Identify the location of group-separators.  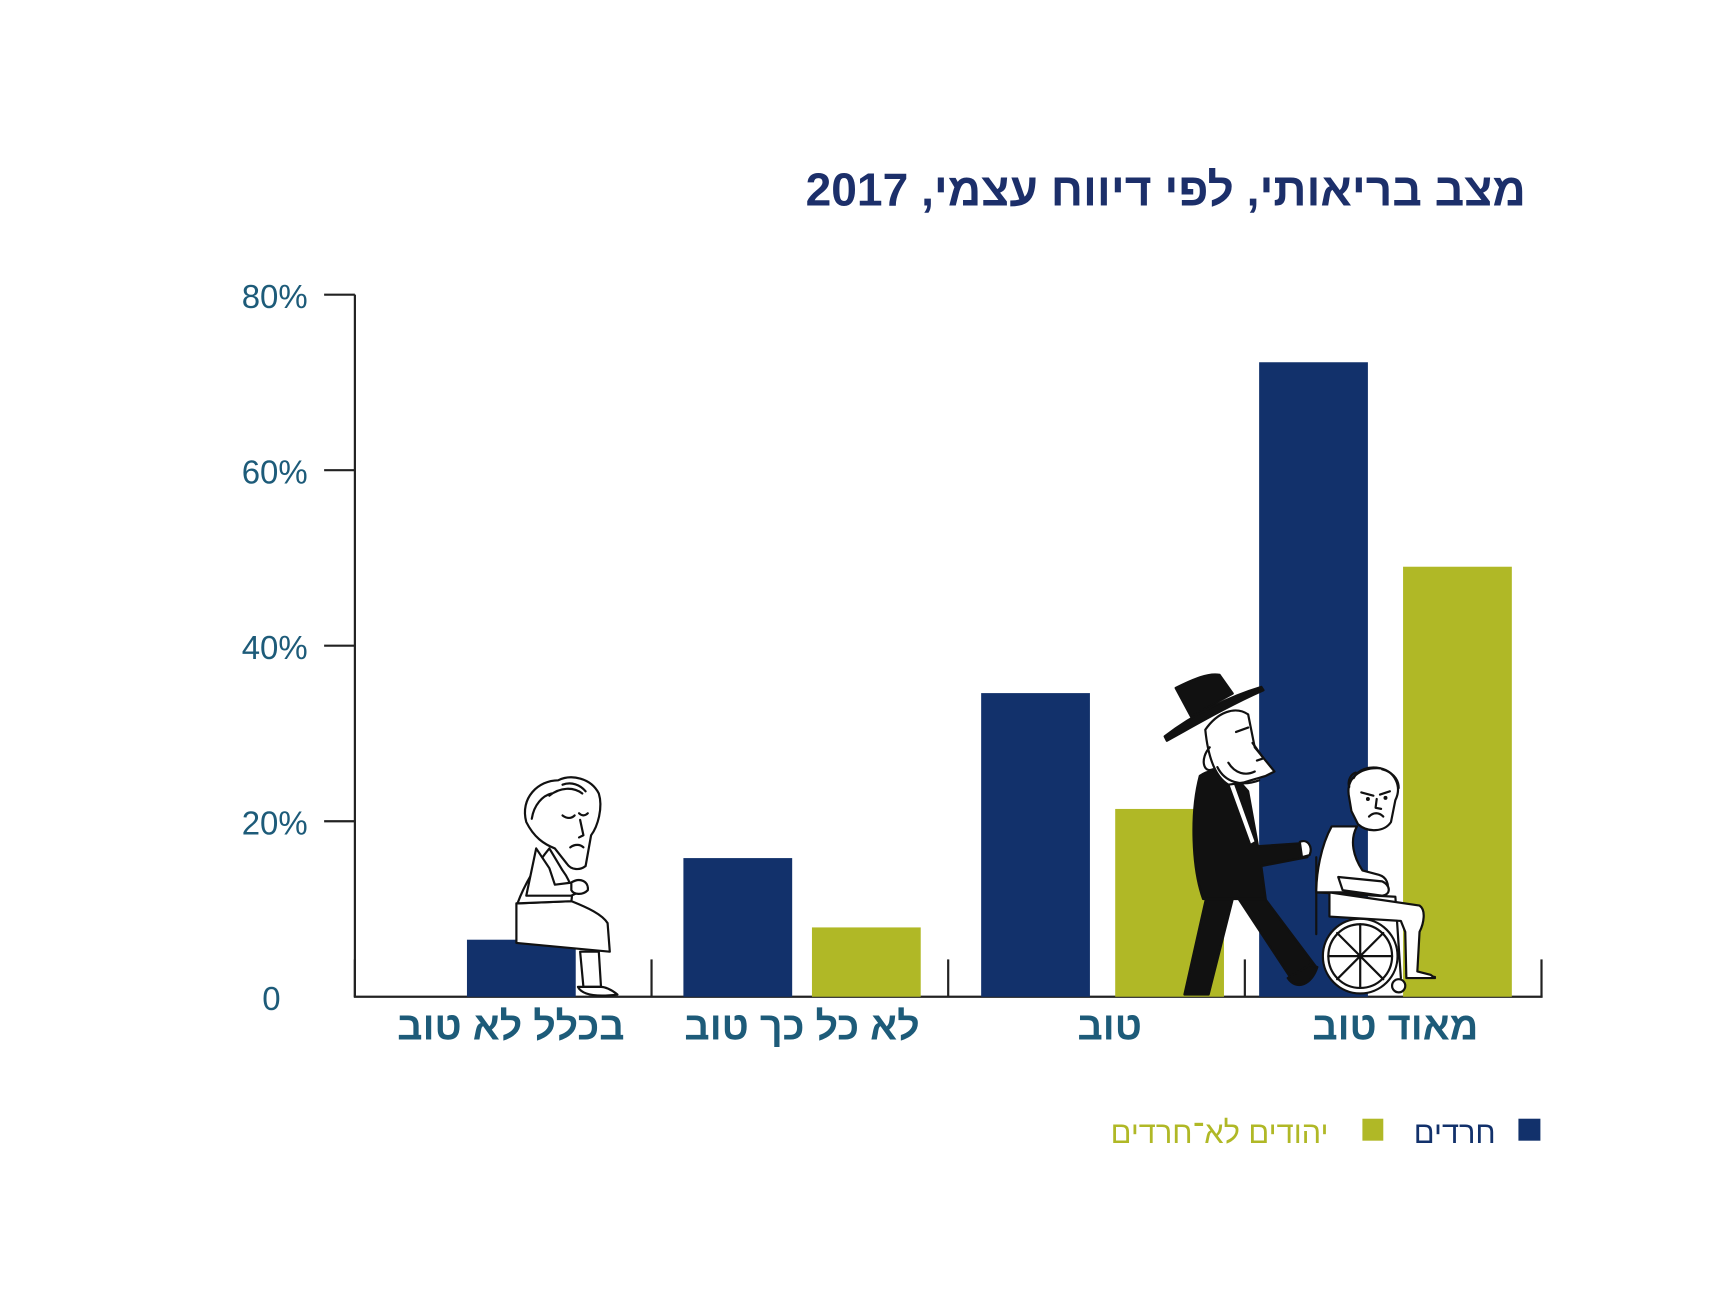
(948, 978).